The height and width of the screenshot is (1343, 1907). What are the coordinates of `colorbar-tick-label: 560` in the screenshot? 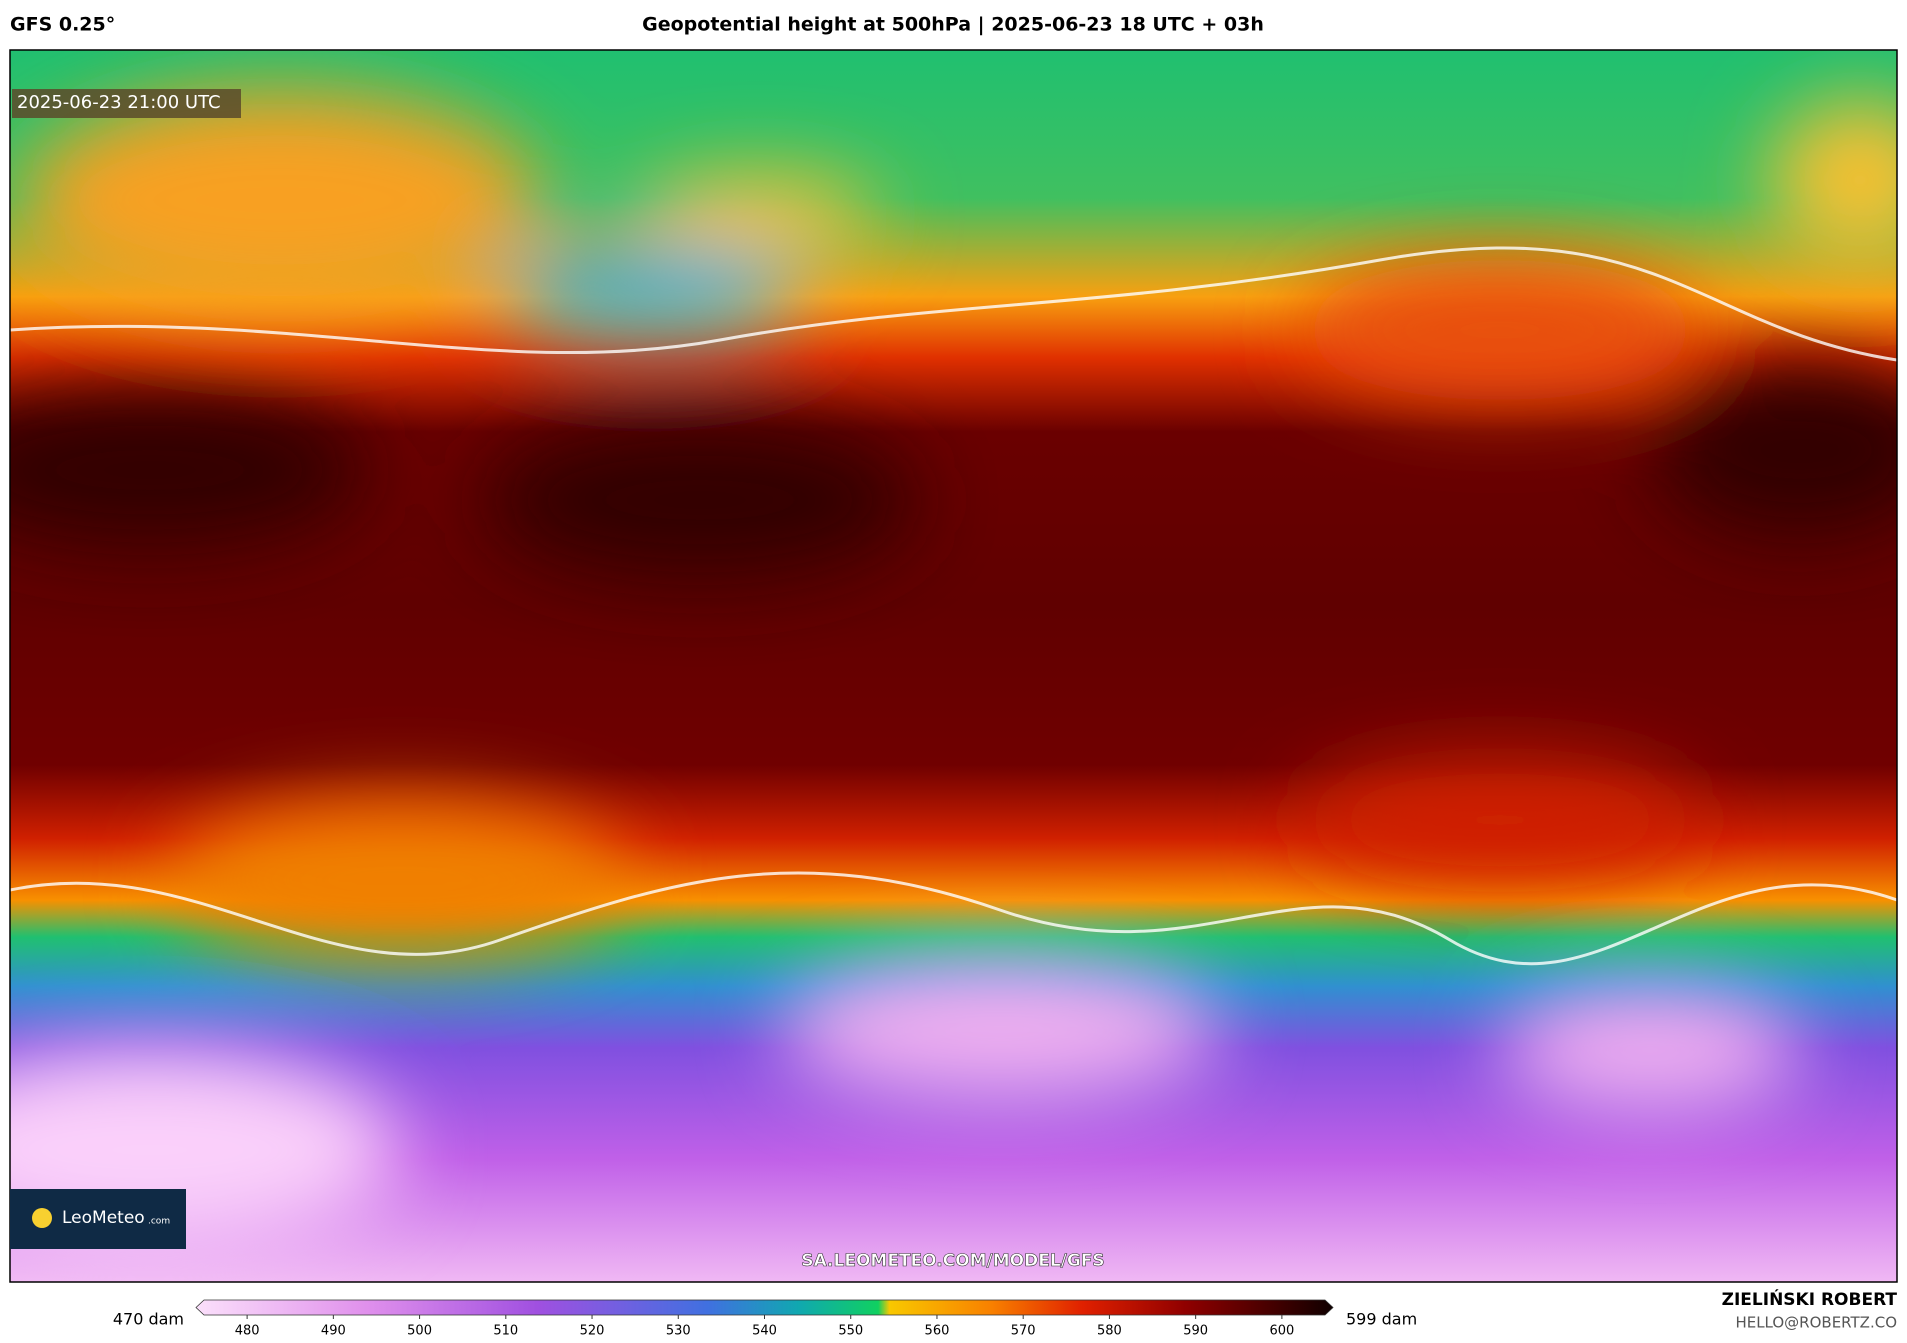 It's located at (937, 1331).